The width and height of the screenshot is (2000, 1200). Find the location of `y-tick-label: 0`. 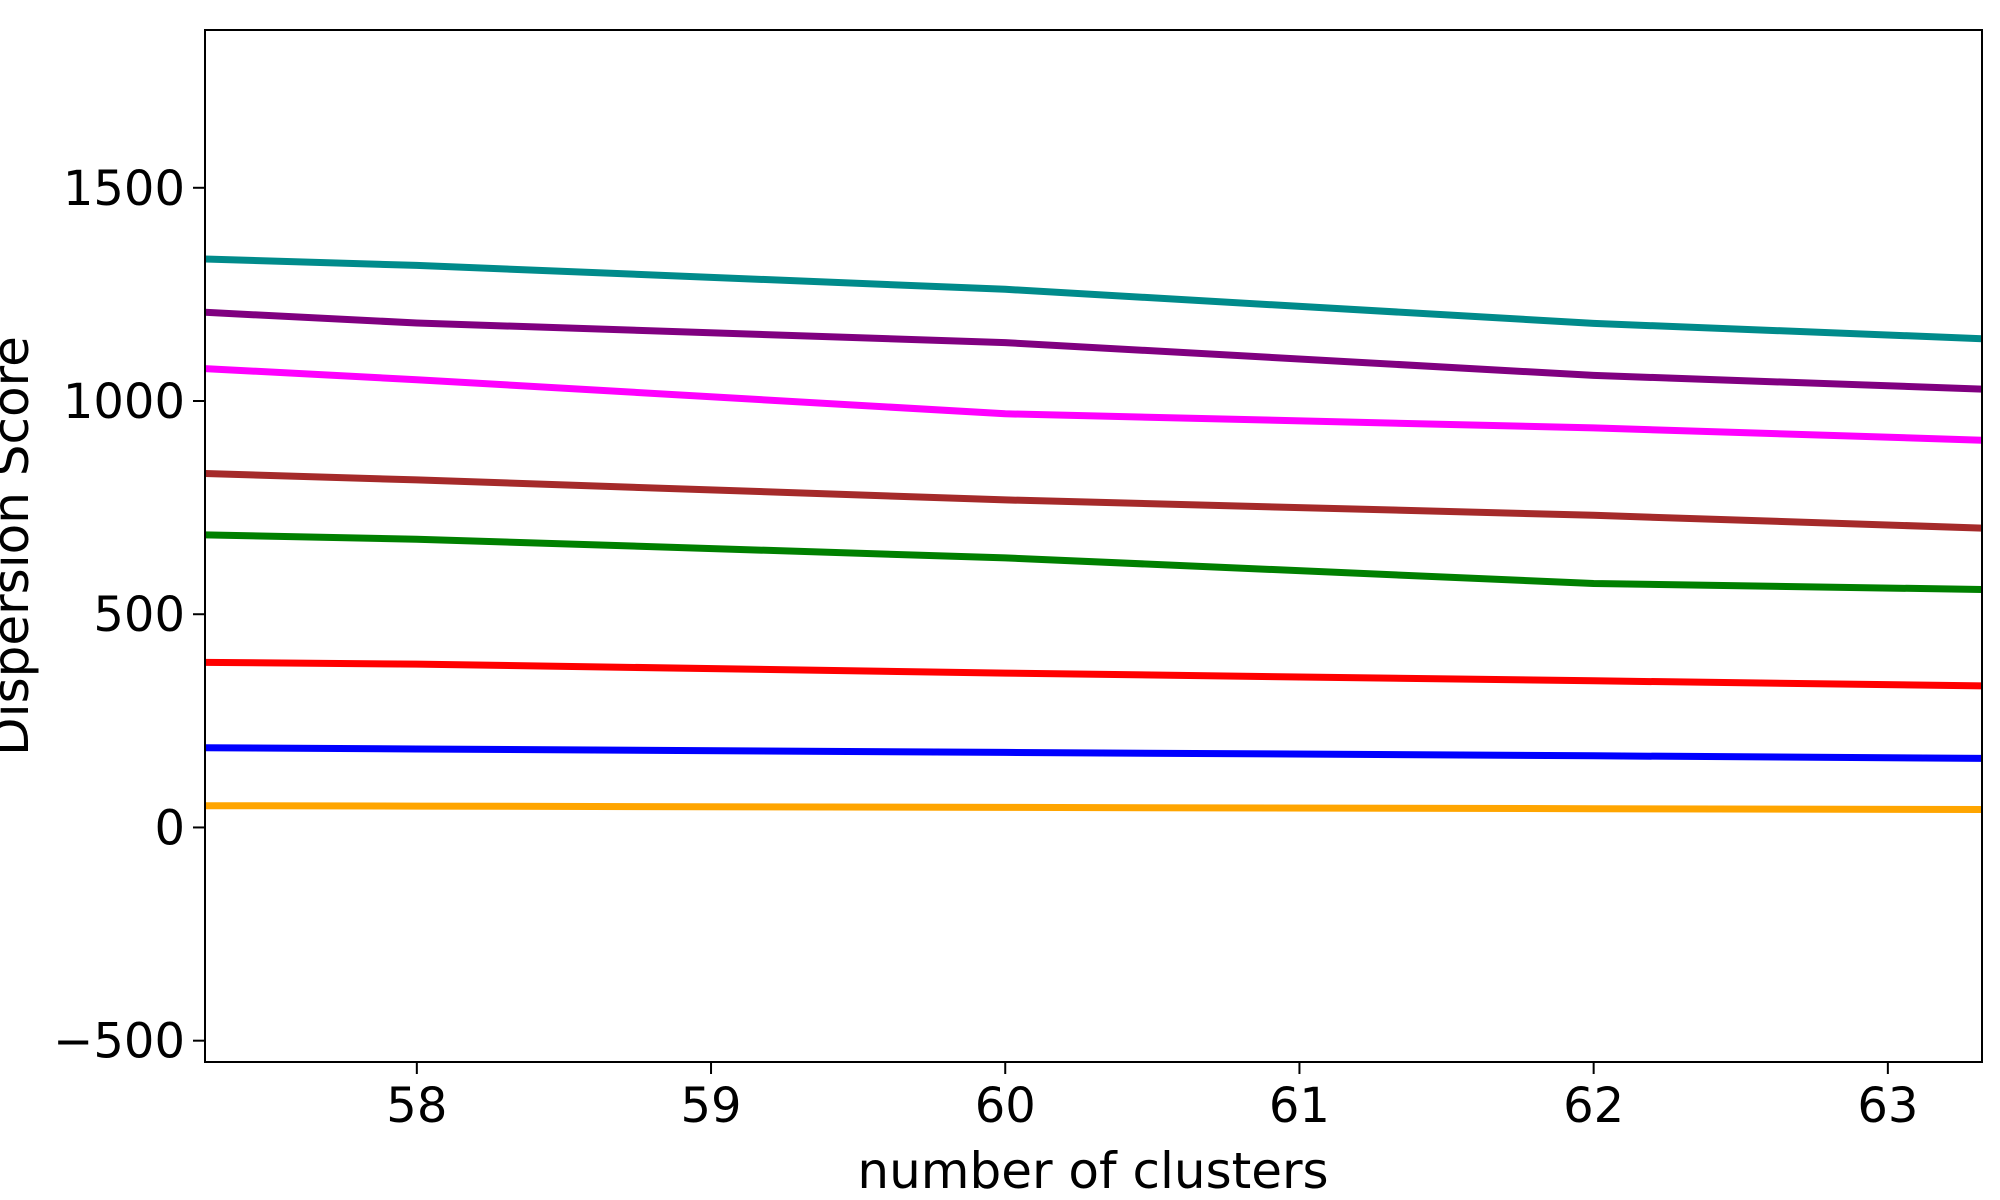

y-tick-label: 0 is located at coordinates (169, 828).